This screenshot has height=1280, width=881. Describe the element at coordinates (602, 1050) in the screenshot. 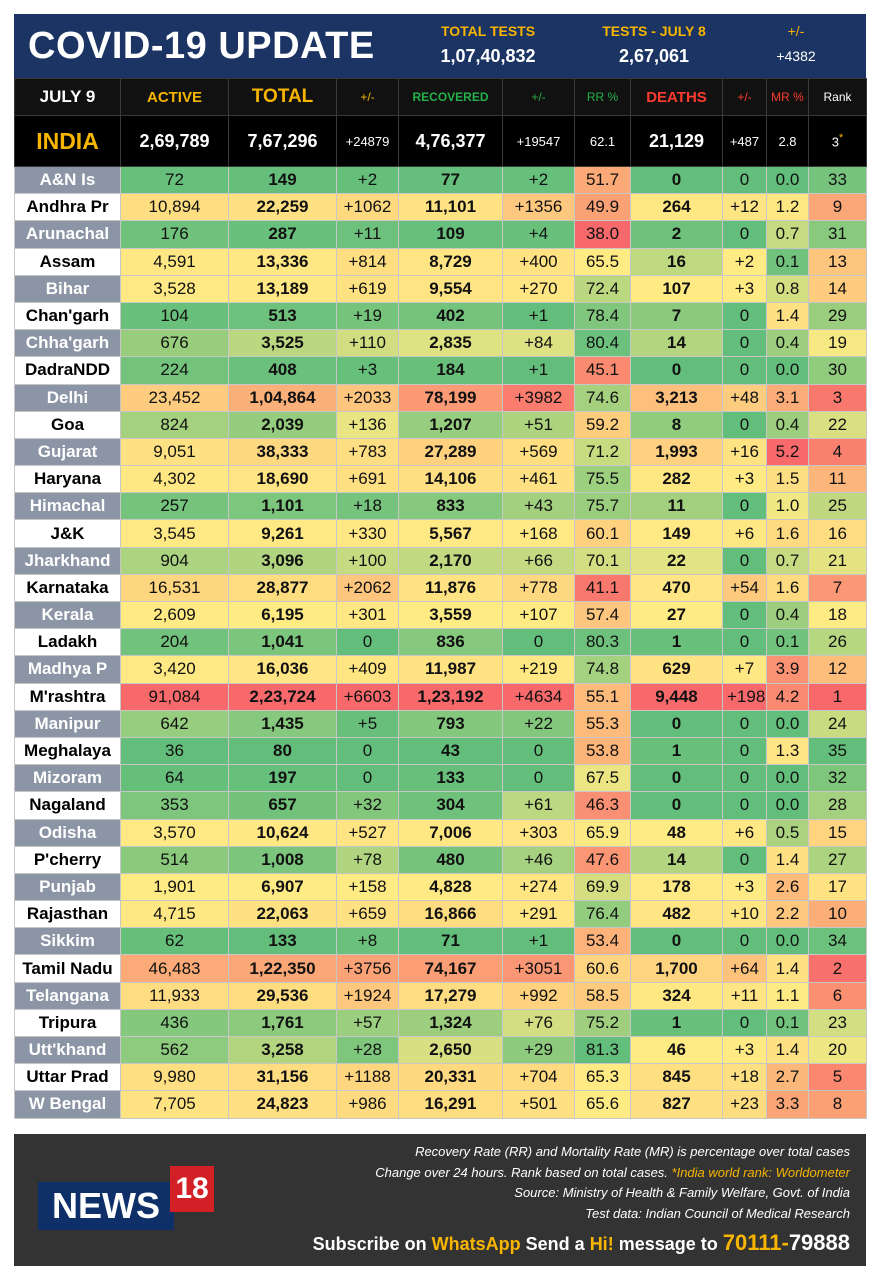

I see `cell-rr: 81.3` at that location.